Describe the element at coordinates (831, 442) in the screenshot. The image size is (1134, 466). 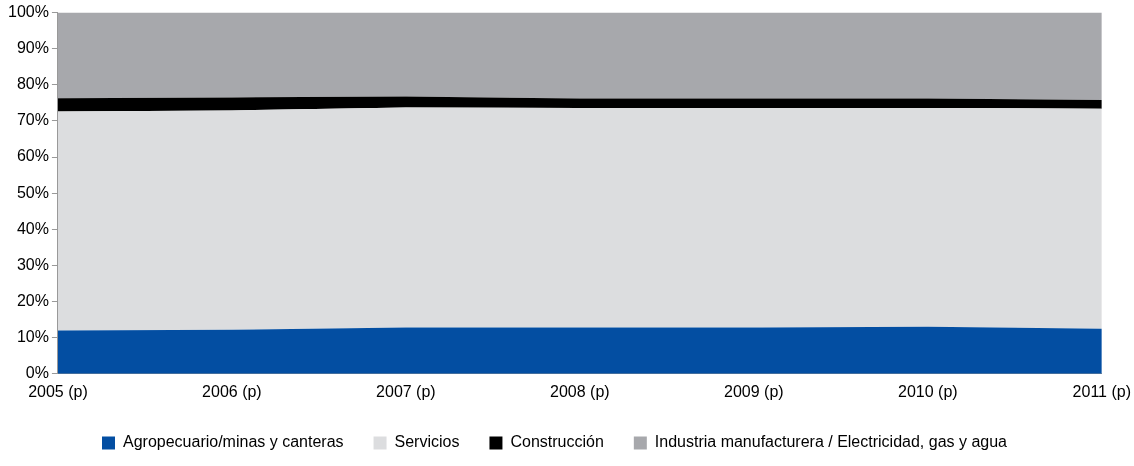
I see `legend-label: Industria manufacturera / Electricidad, gas y agua` at that location.